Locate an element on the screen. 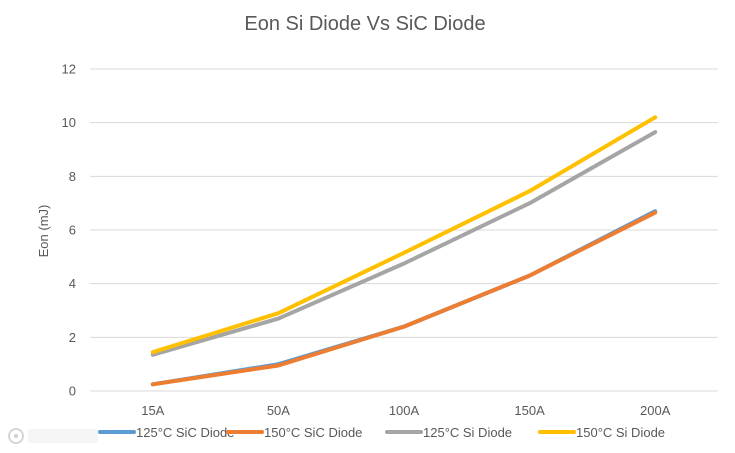 This screenshot has height=453, width=735. x-tick-label: 200A is located at coordinates (655, 410).